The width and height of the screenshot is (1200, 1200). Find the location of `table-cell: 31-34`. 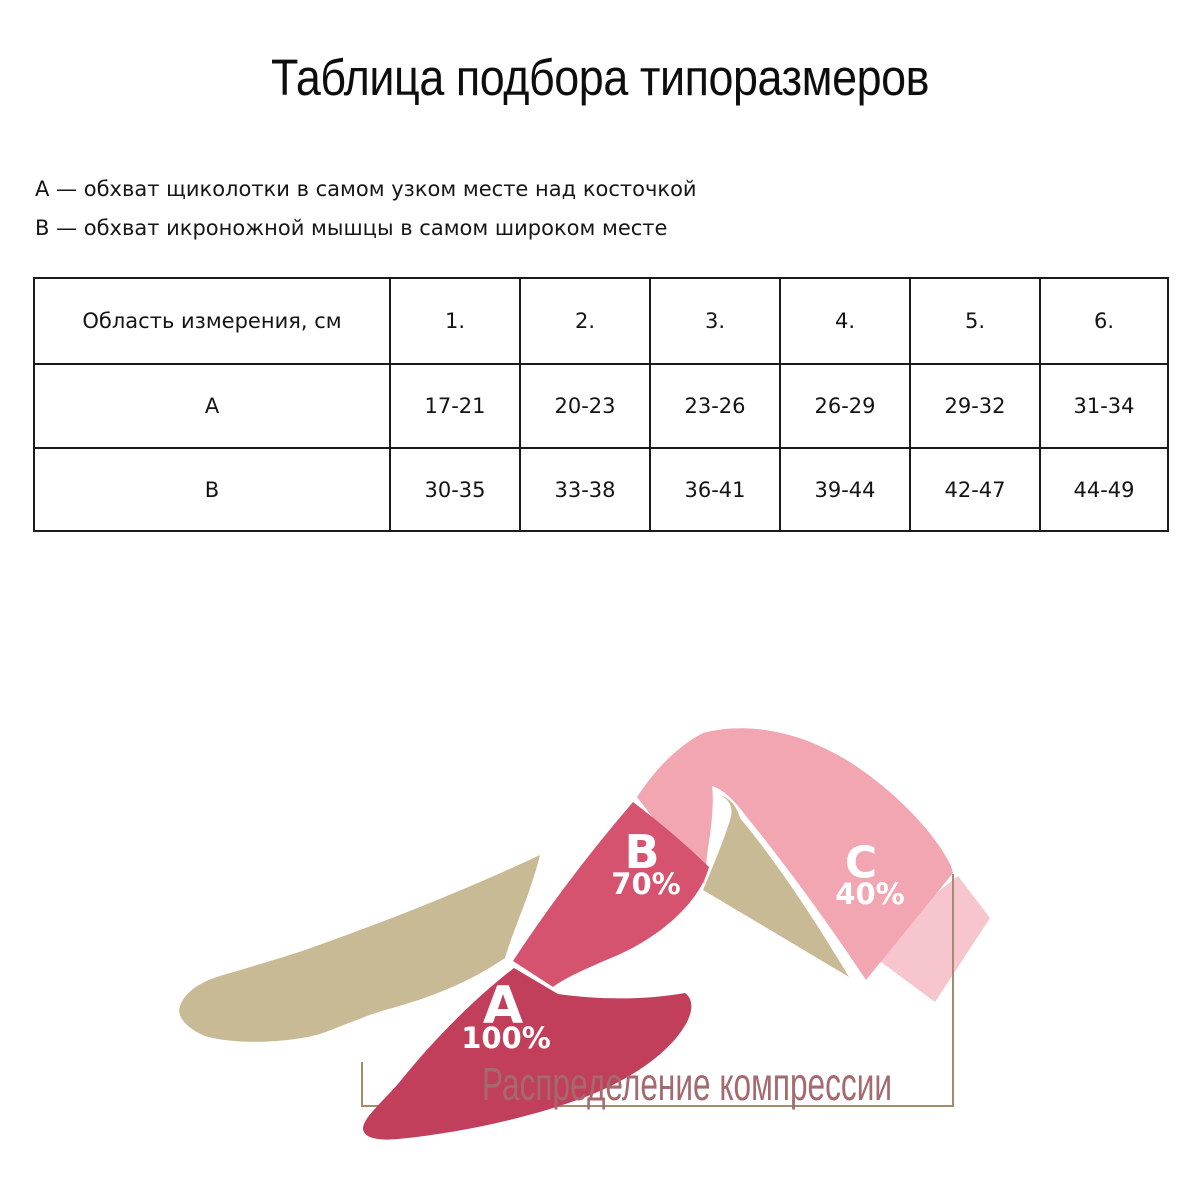

table-cell: 31-34 is located at coordinates (1104, 406).